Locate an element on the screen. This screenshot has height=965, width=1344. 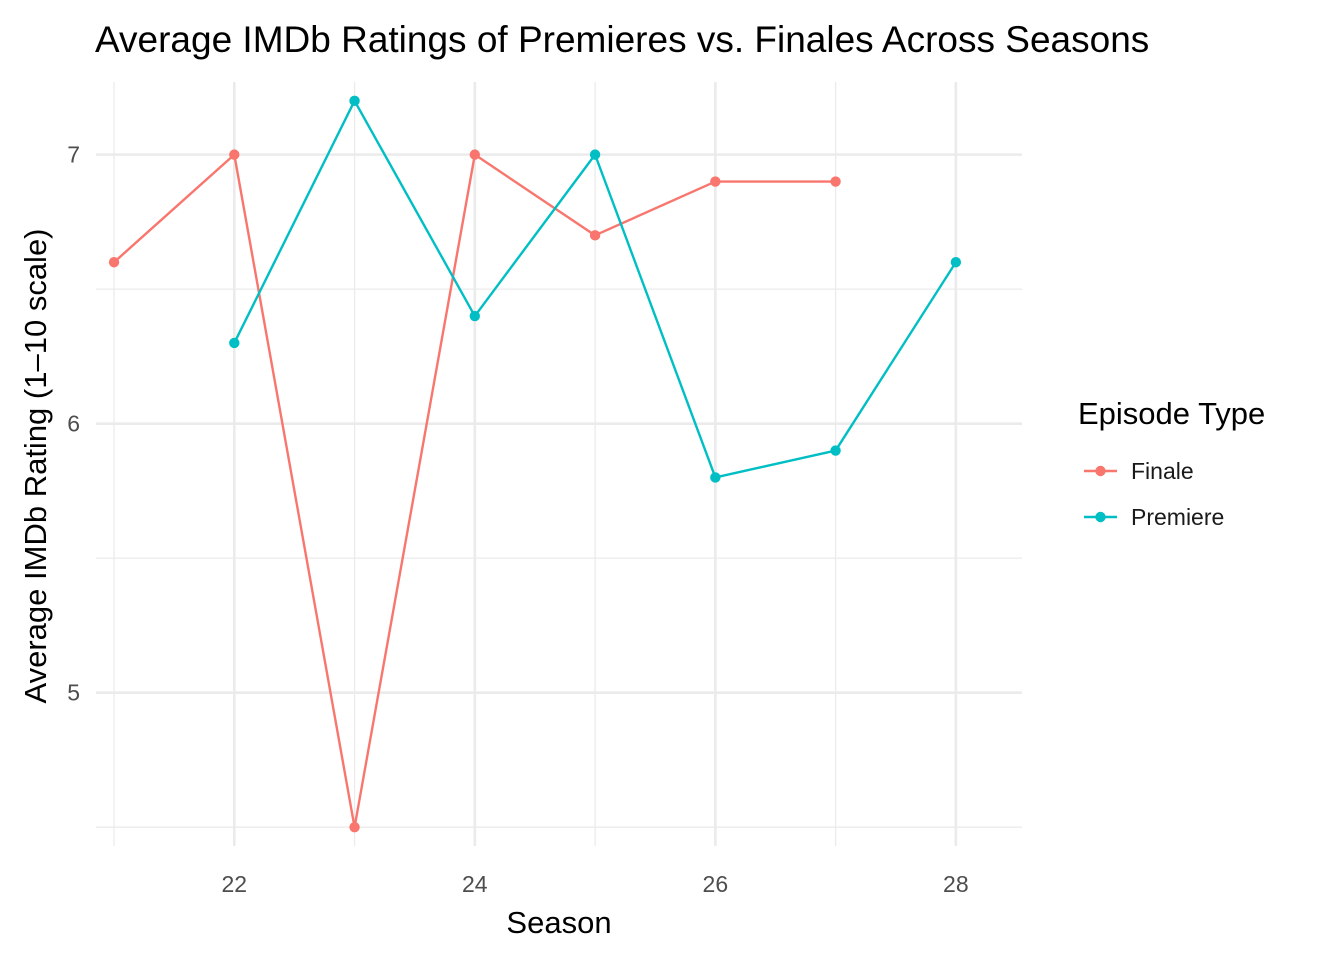
legend-label: Premiere is located at coordinates (1177, 517).